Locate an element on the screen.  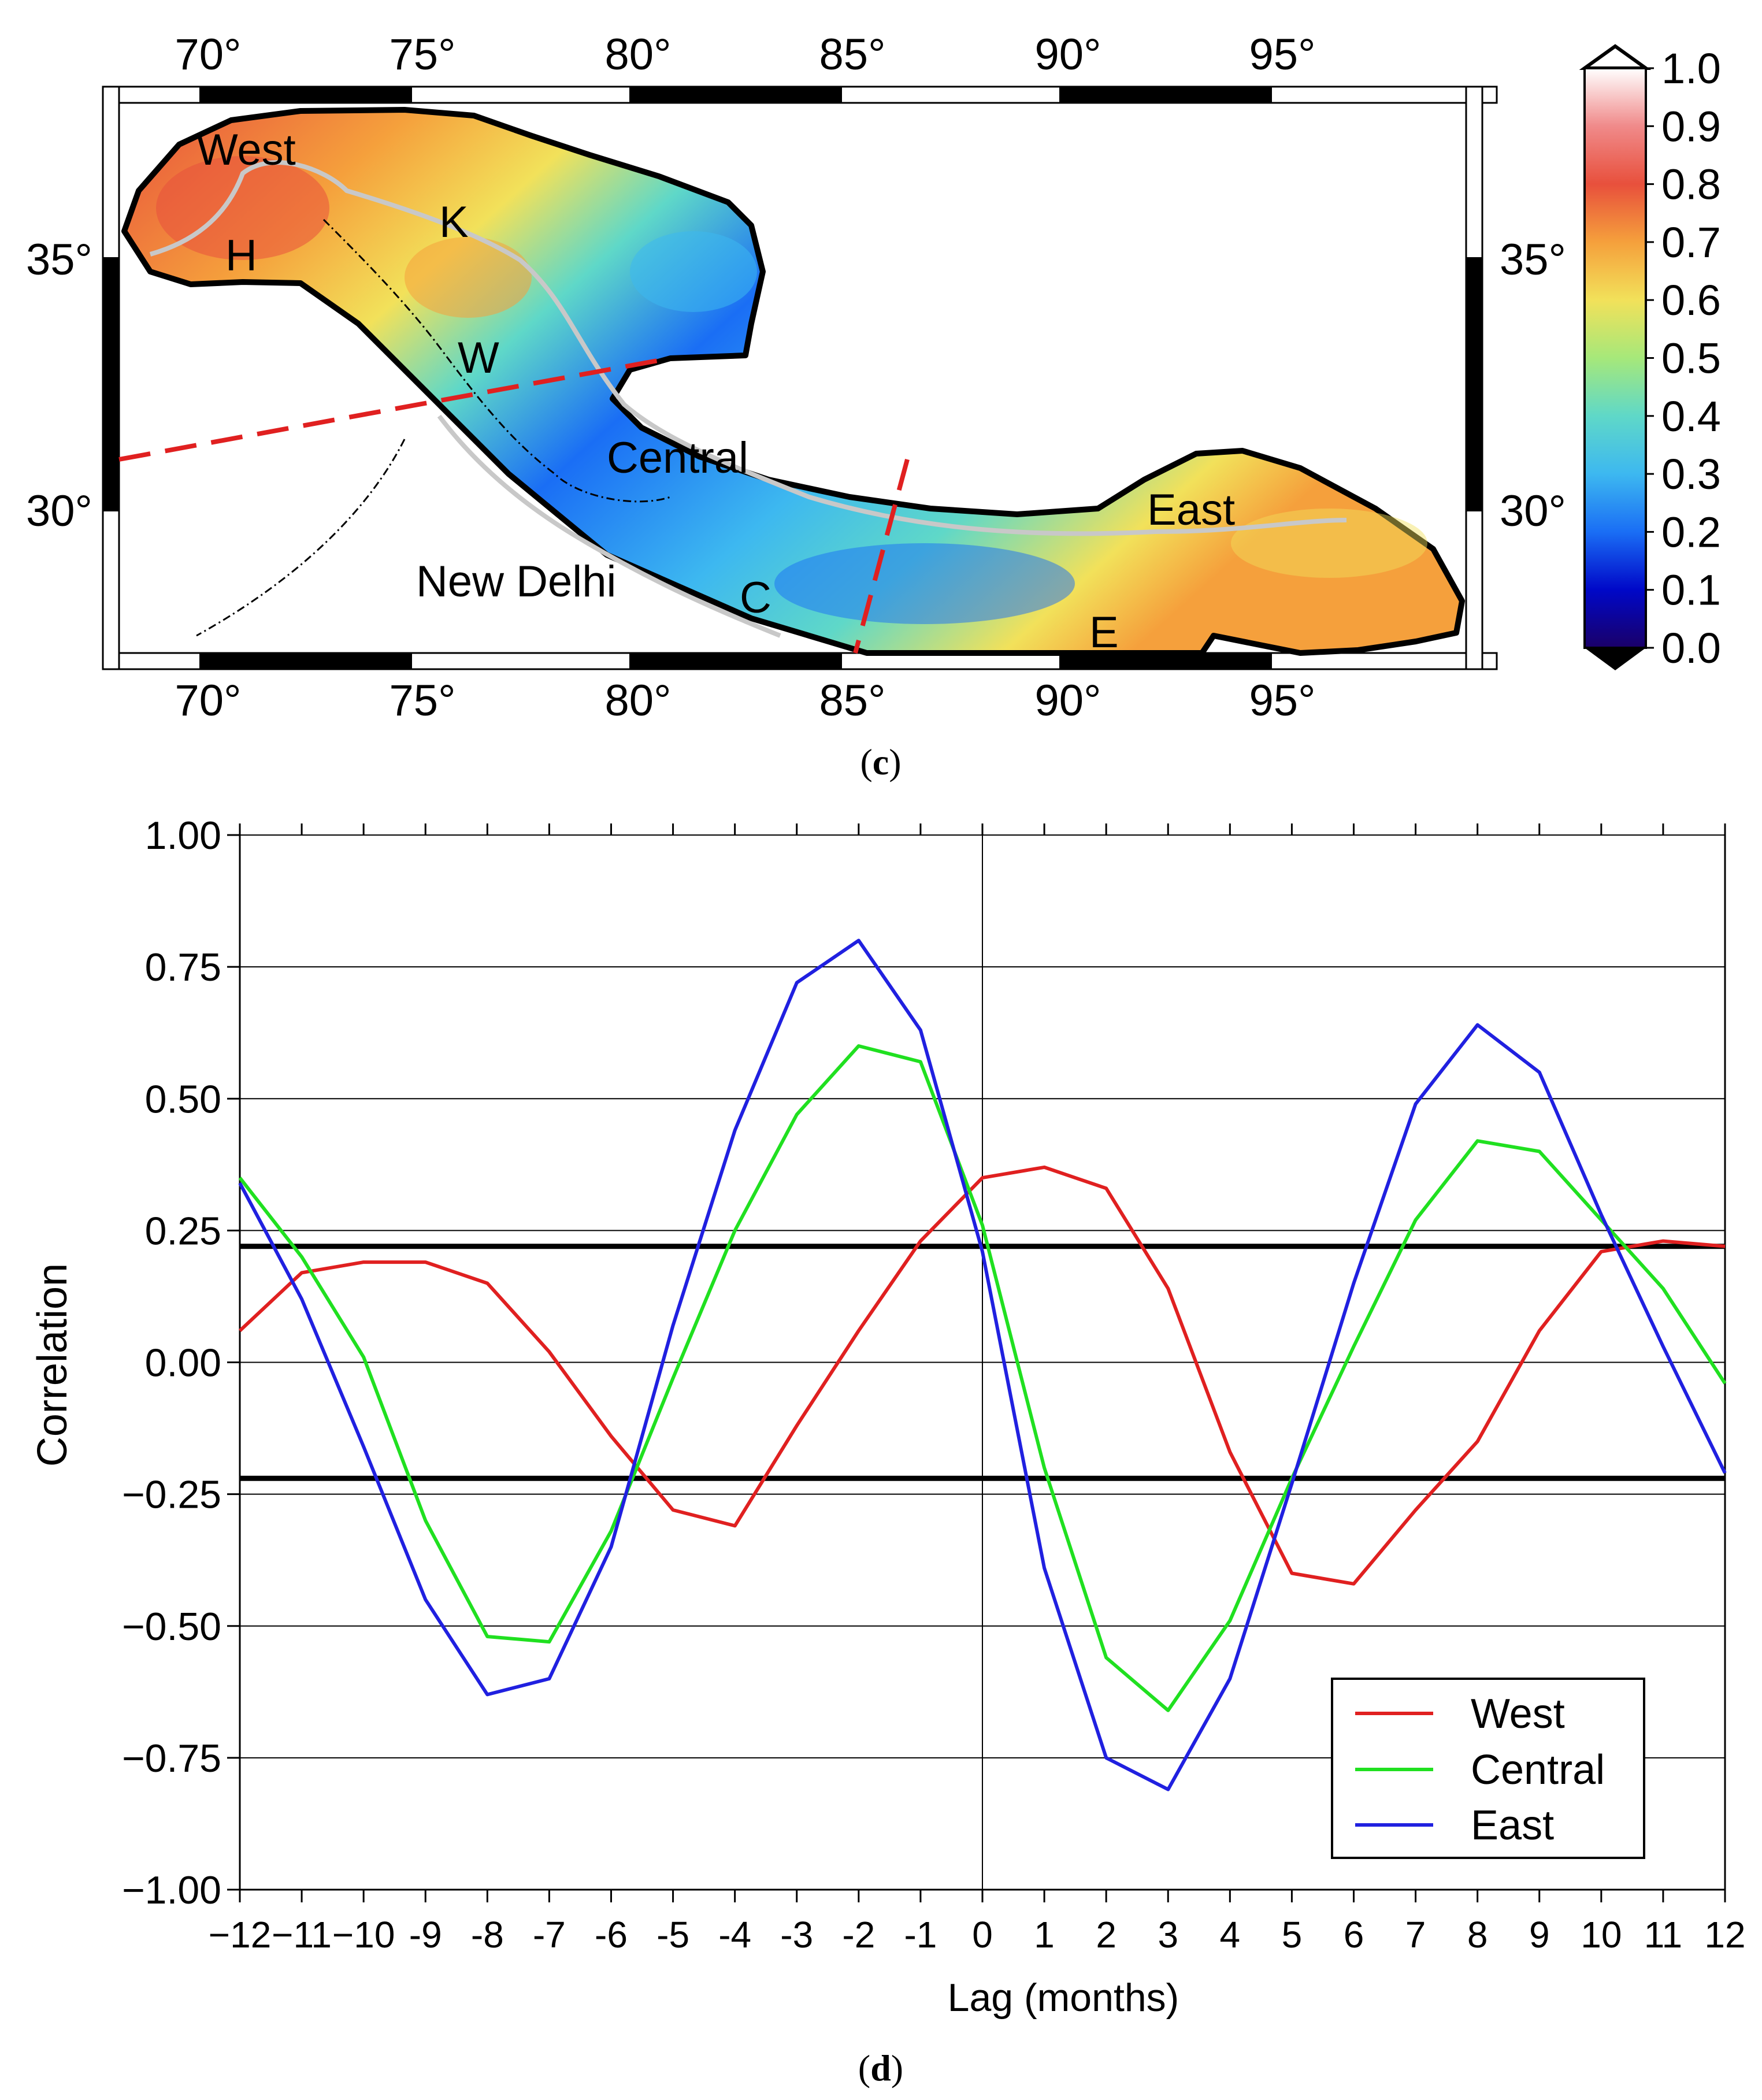
map-right-scalebar-block is located at coordinates (1474, 384).